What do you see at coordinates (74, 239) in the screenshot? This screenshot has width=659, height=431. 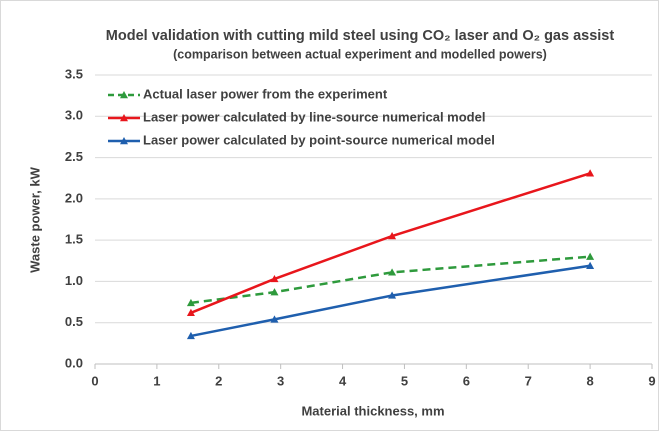 I see `y-tick-label: 1.5` at bounding box center [74, 239].